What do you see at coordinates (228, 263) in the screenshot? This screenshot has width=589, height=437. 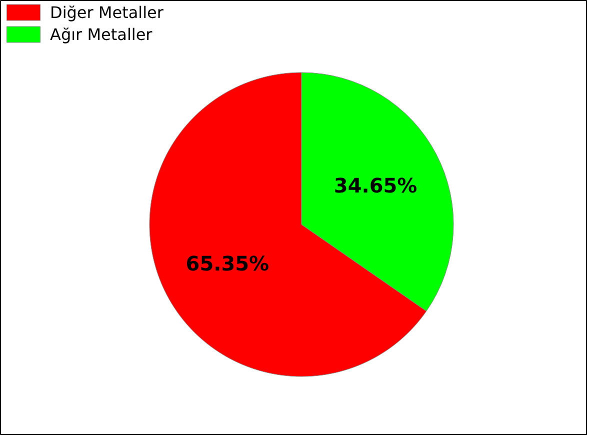 I see `data-label: 65.35%` at bounding box center [228, 263].